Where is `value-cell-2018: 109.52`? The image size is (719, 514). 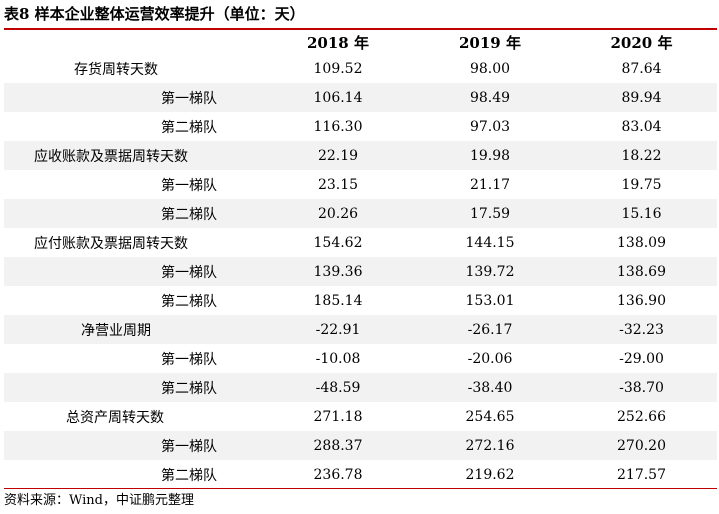
value-cell-2018: 109.52 is located at coordinates (338, 68).